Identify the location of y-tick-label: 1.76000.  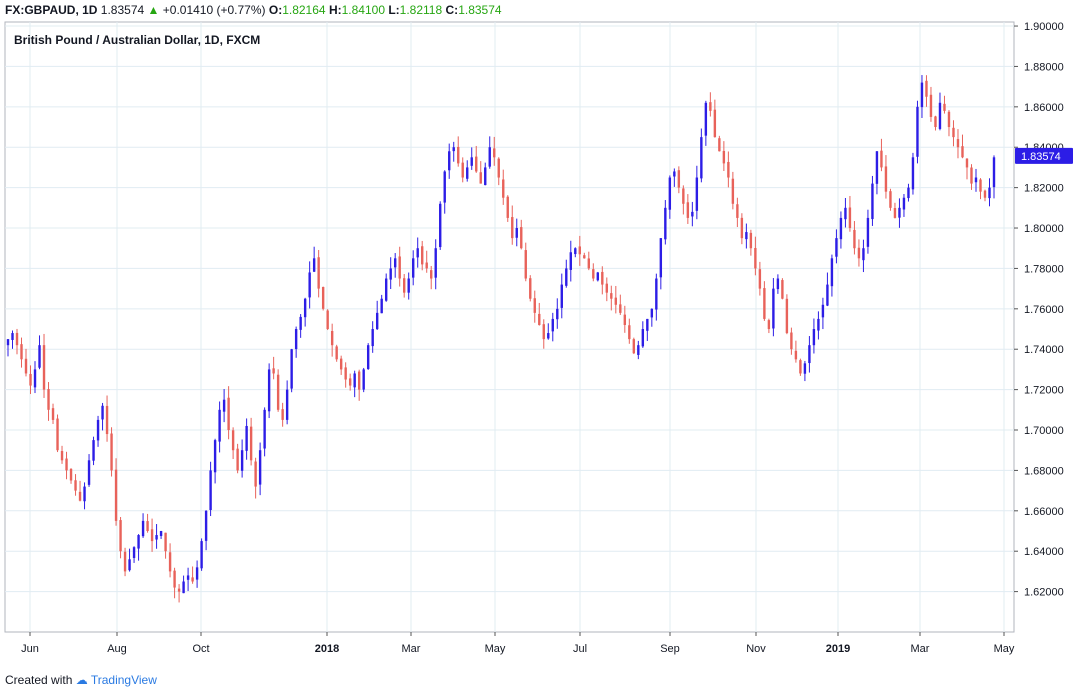
(1044, 310).